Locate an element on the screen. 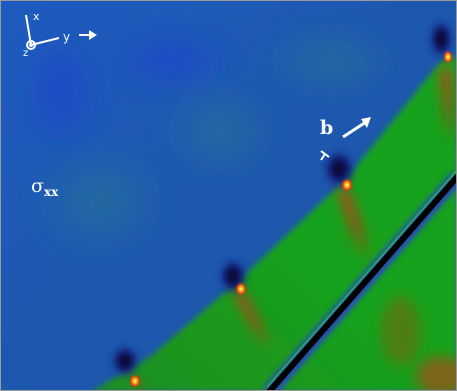 The image size is (457, 391). burgers-arrow-icon is located at coordinates (356, 128).